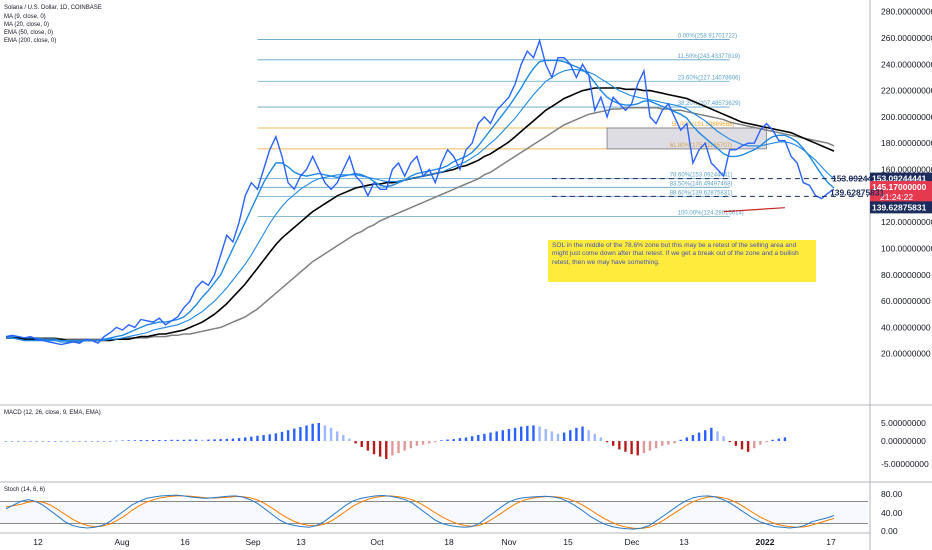  What do you see at coordinates (53, 8) in the screenshot?
I see `legend-title: Solana / U.S. Dollar, 1D, COINBASE` at bounding box center [53, 8].